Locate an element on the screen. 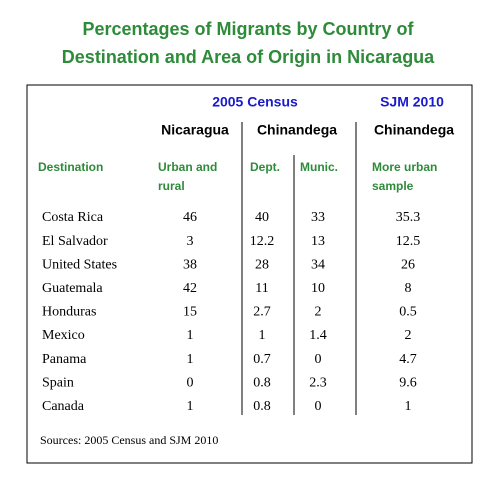  title: Percentages of Migrants by Country of is located at coordinates (248, 29).